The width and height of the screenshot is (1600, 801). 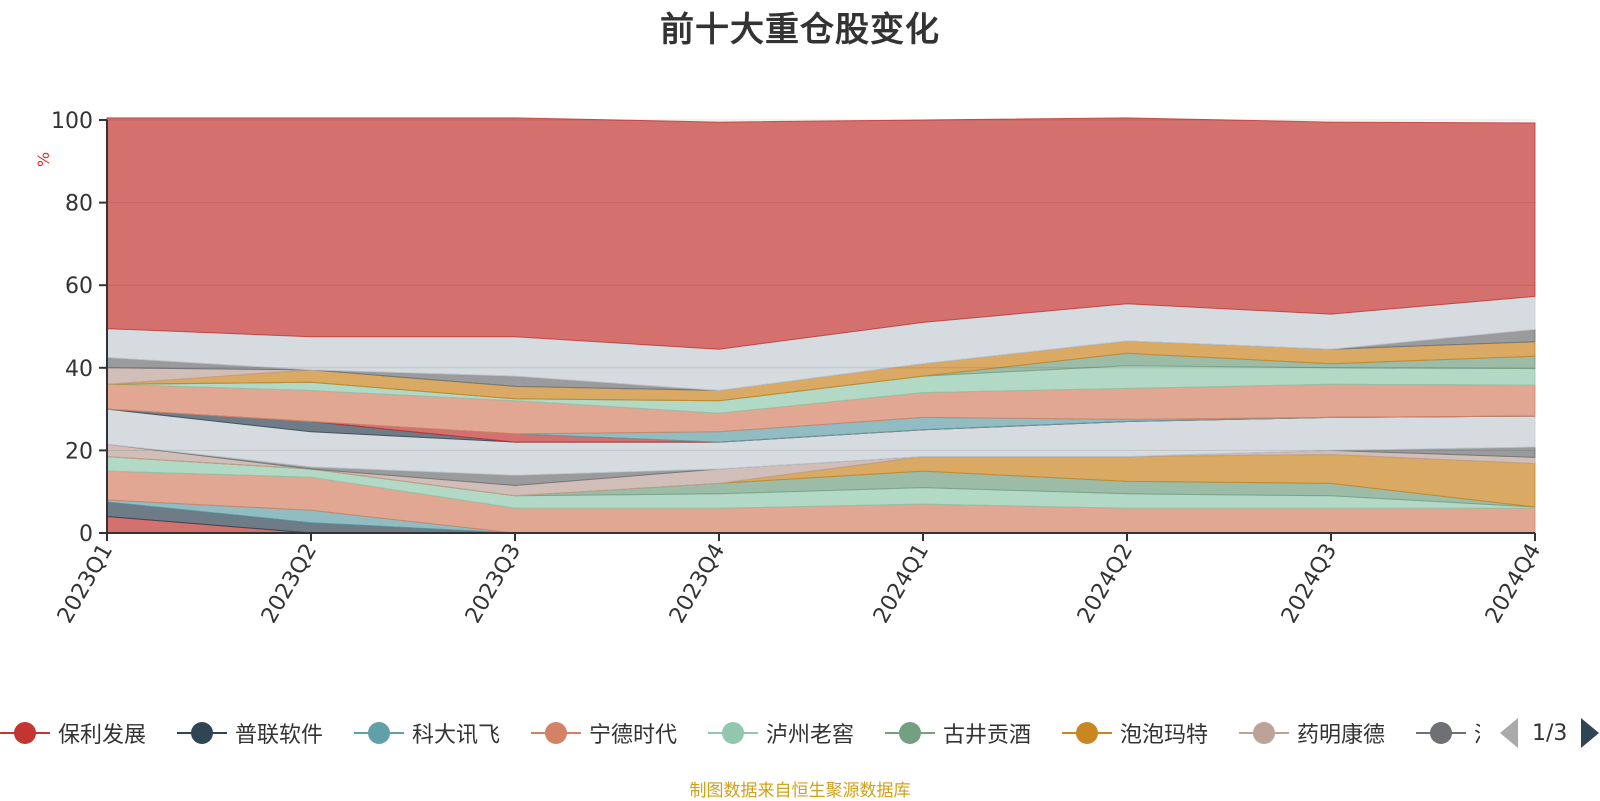 What do you see at coordinates (79, 286) in the screenshot?
I see `y-tick-label: 60` at bounding box center [79, 286].